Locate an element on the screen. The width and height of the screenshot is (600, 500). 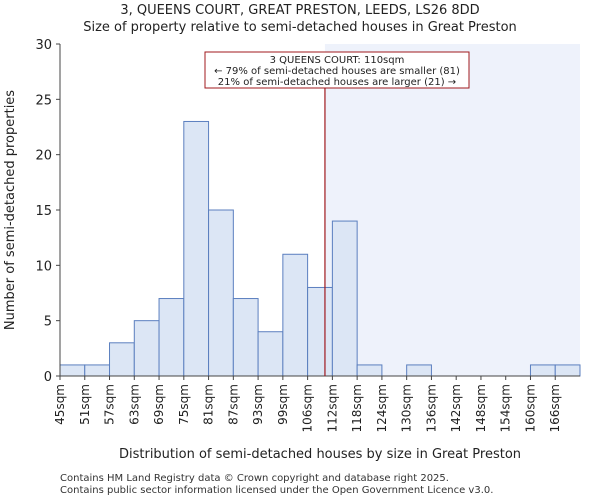
x-tick-label: 57sqm is located at coordinates (110, 404).